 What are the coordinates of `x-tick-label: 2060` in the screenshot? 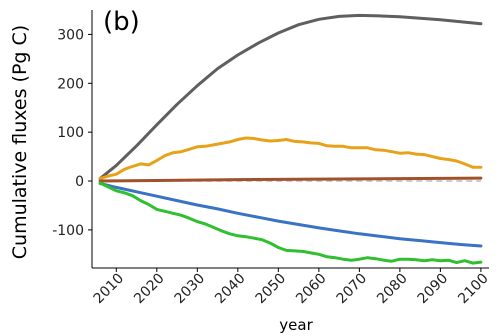 It's located at (311, 289).